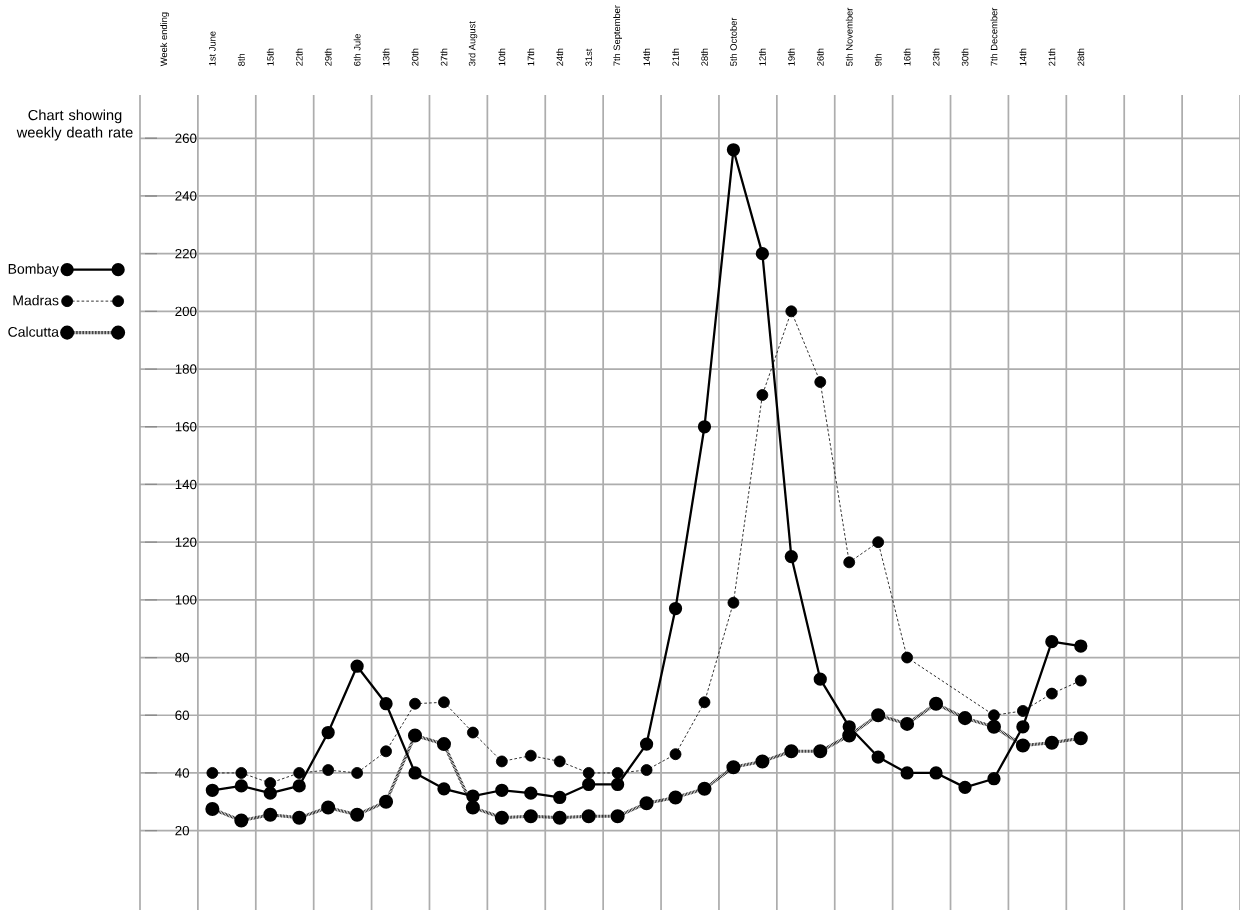 The width and height of the screenshot is (1240, 912). Describe the element at coordinates (186, 138) in the screenshot. I see `y-tick-label: 260` at that location.